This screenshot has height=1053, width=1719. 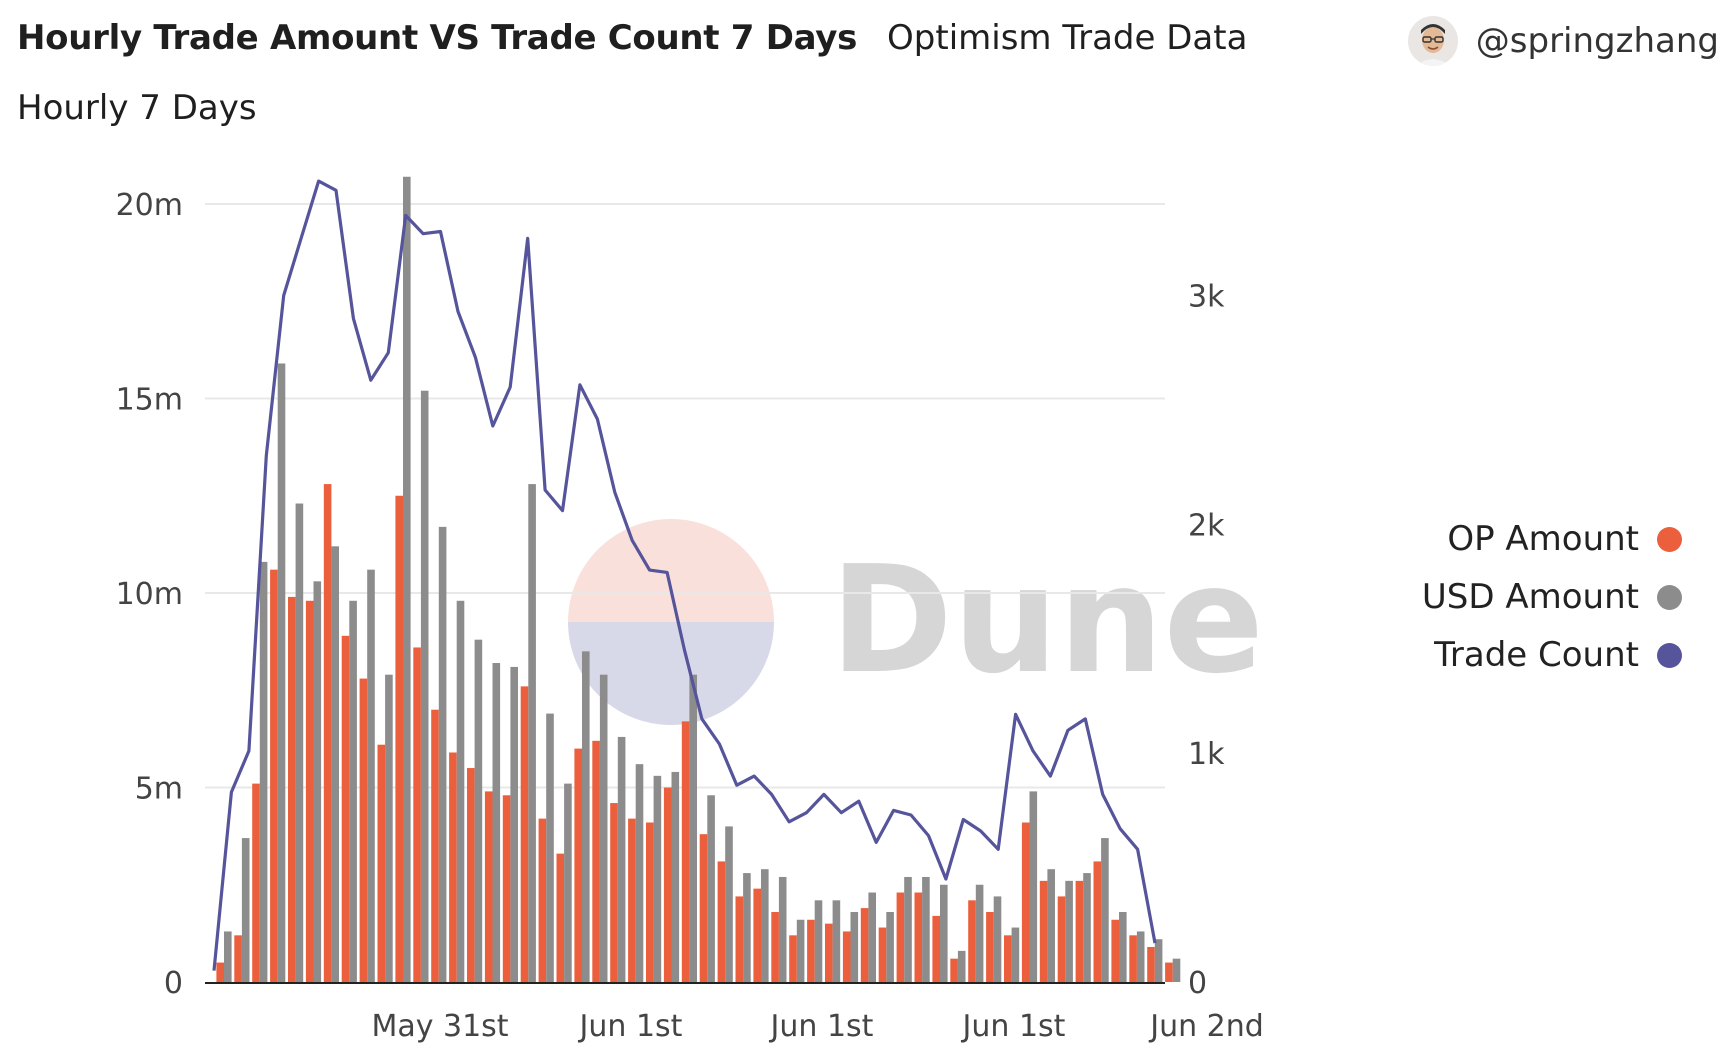 What do you see at coordinates (1669, 655) in the screenshot?
I see `legend-dot-trade-count` at bounding box center [1669, 655].